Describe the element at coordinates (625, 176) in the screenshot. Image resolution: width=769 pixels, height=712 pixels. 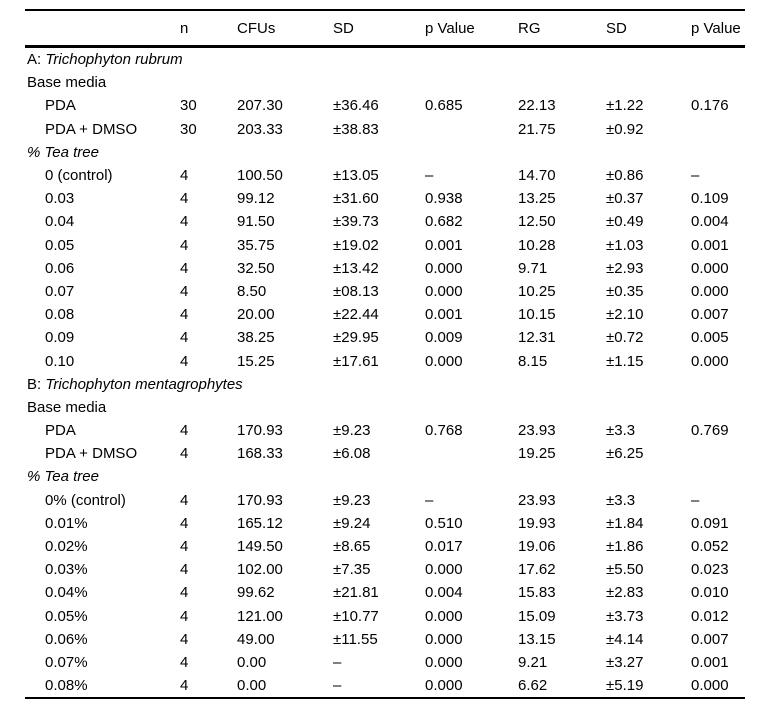
I see `table-cell: ±0.86` at that location.